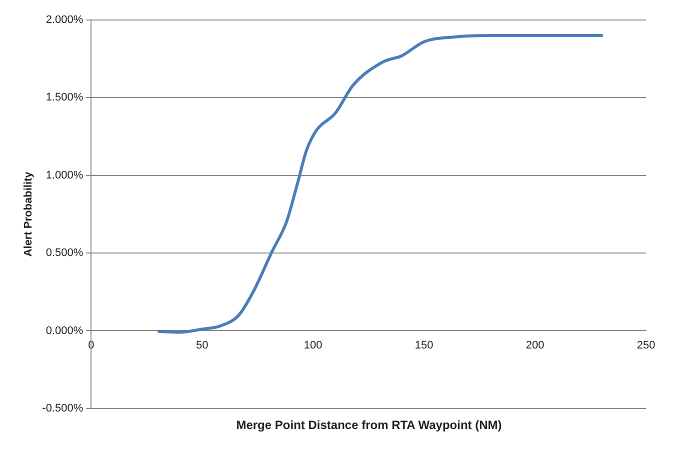 Image resolution: width=678 pixels, height=449 pixels. Describe the element at coordinates (65, 175) in the screenshot. I see `y-tick-label: 1.000%` at that location.